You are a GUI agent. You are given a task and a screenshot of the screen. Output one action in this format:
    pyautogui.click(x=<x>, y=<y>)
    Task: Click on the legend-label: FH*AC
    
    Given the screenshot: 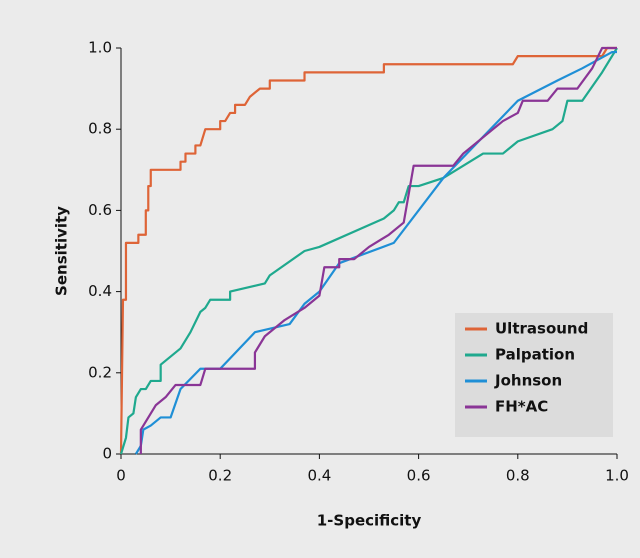 What is the action you would take?
    pyautogui.click(x=521, y=407)
    